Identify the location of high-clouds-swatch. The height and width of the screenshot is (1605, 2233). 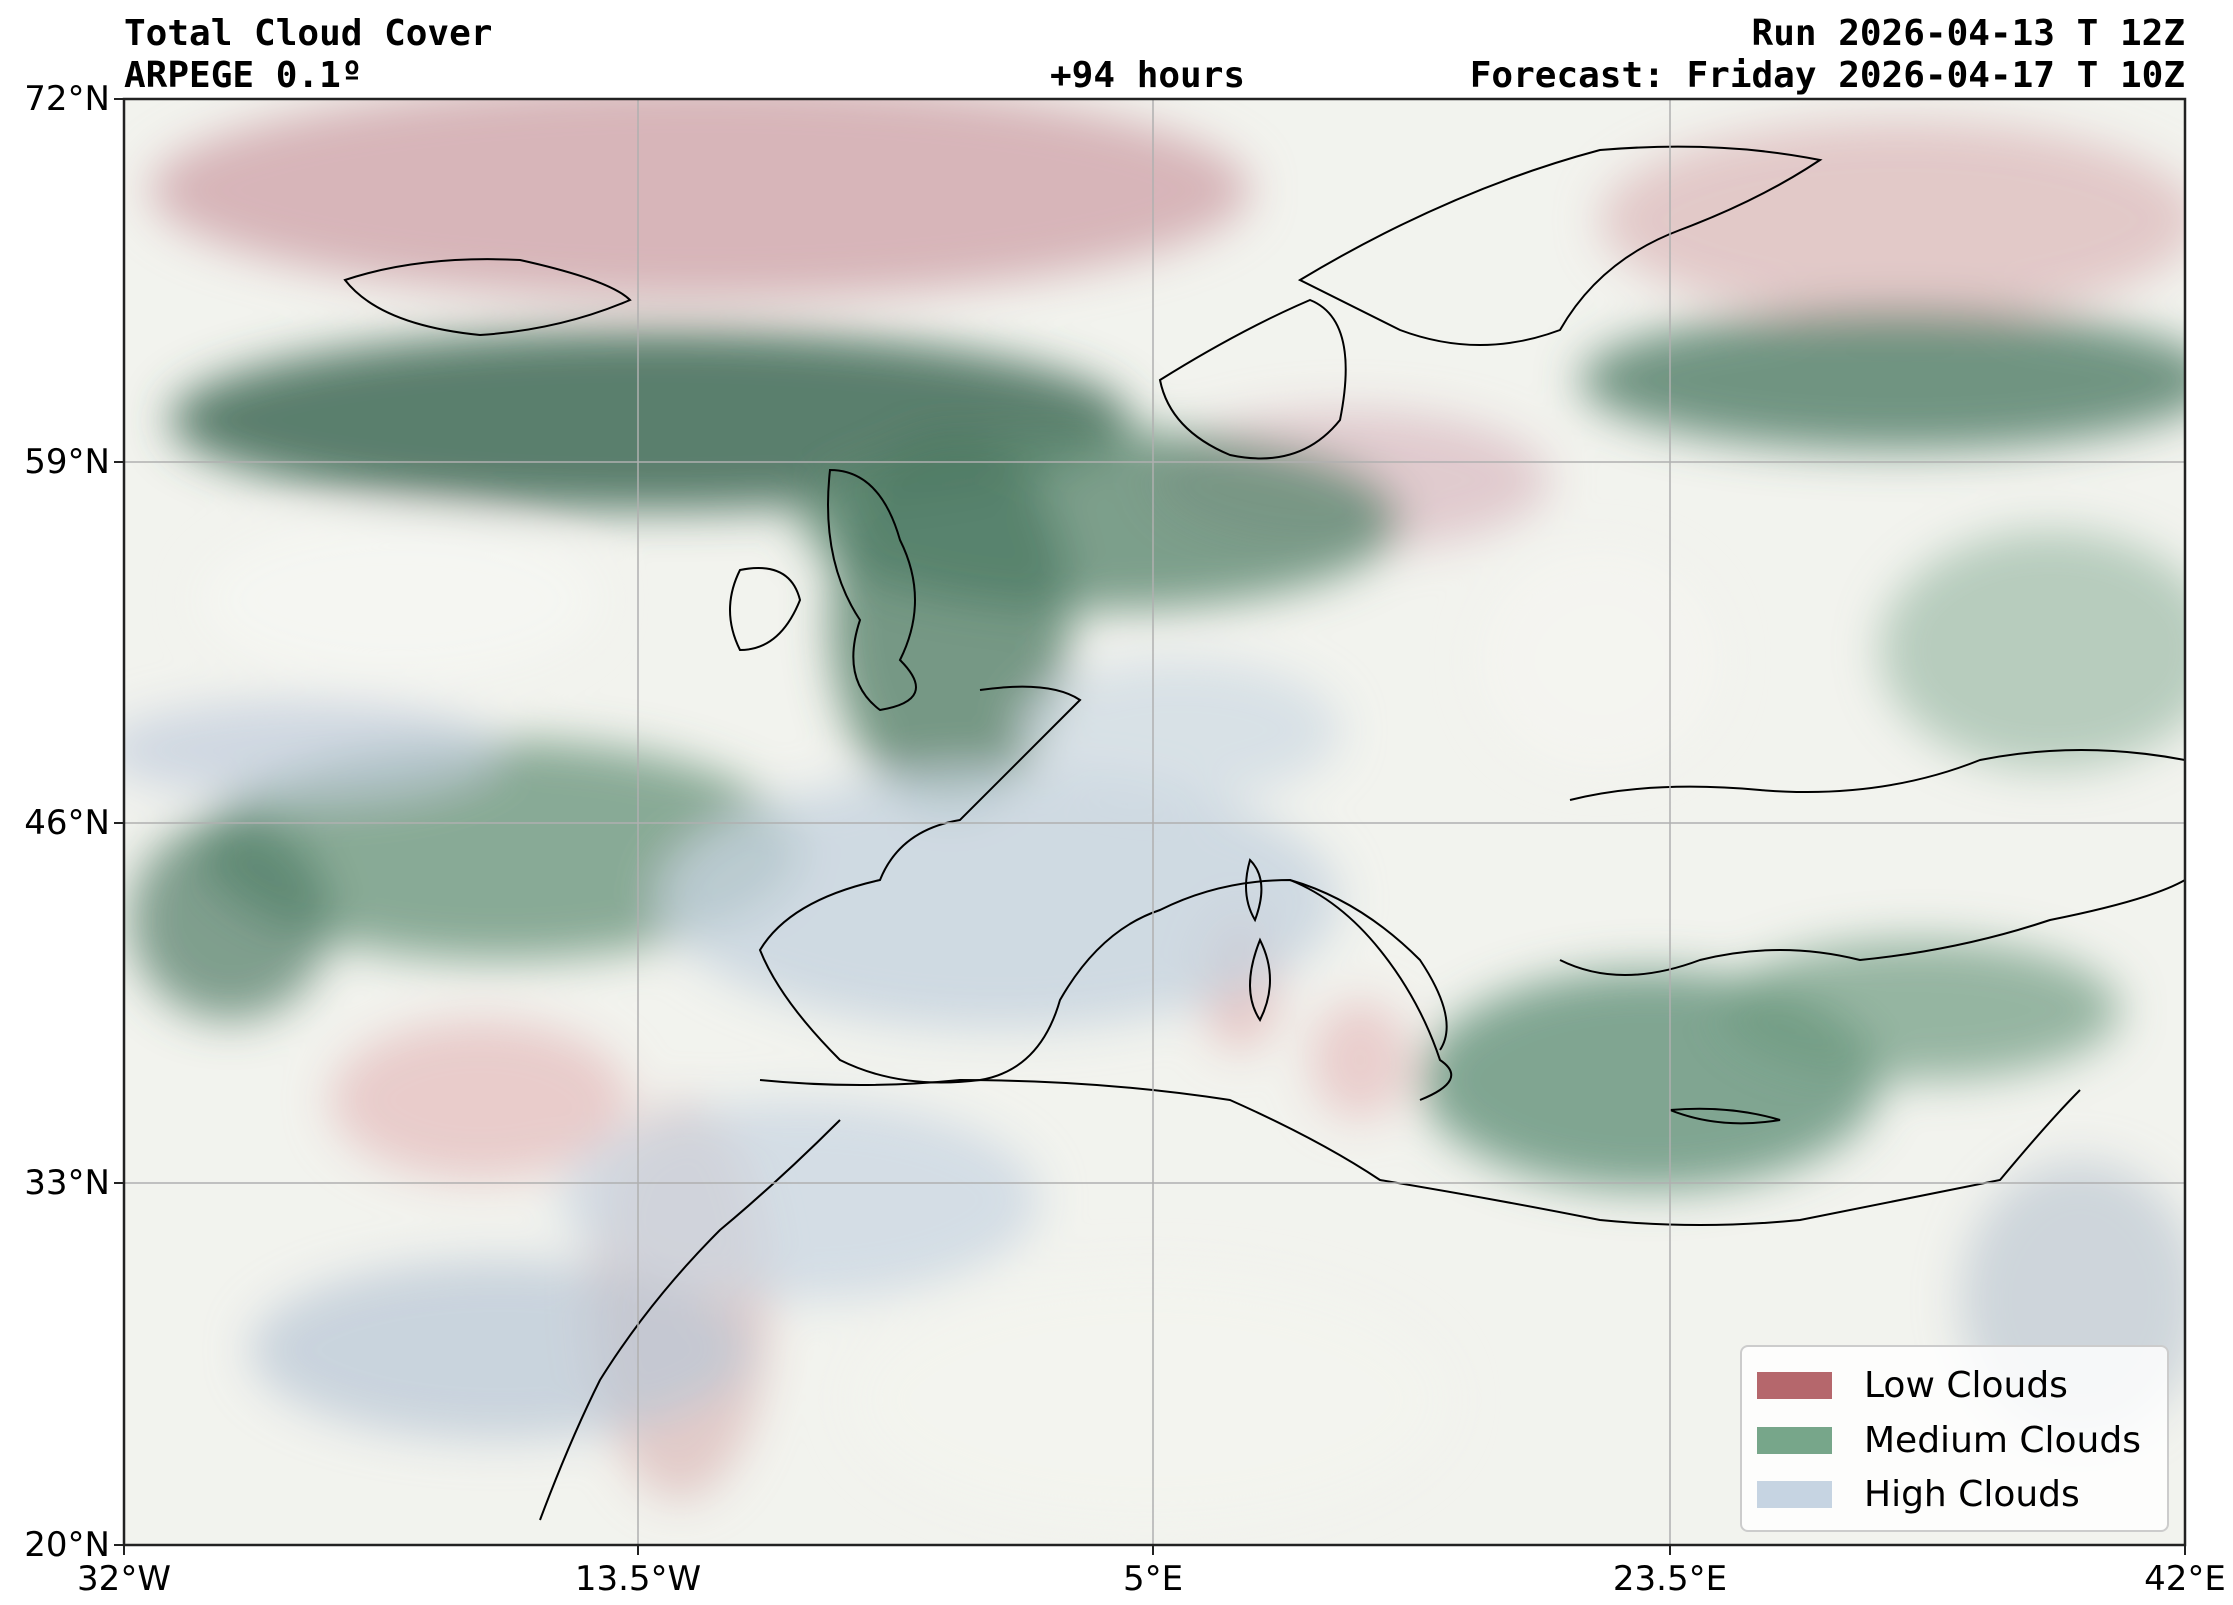
(1794, 1494).